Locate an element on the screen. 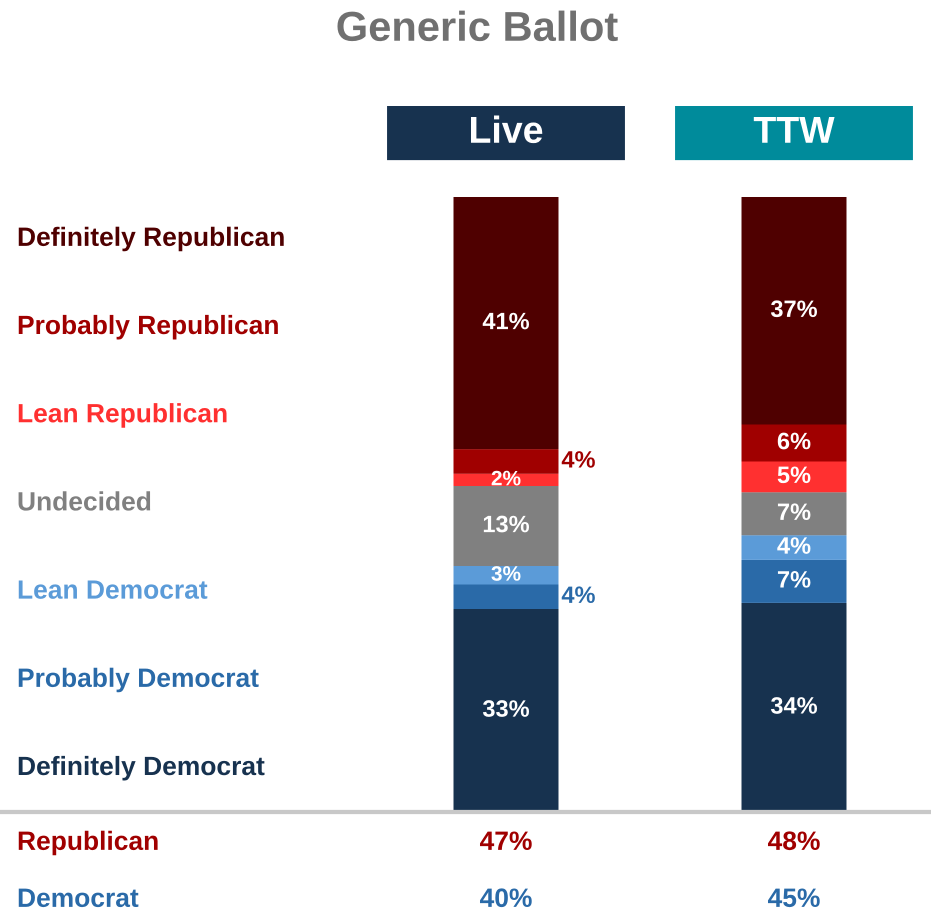  x-tick-label: Live is located at coordinates (506, 130).